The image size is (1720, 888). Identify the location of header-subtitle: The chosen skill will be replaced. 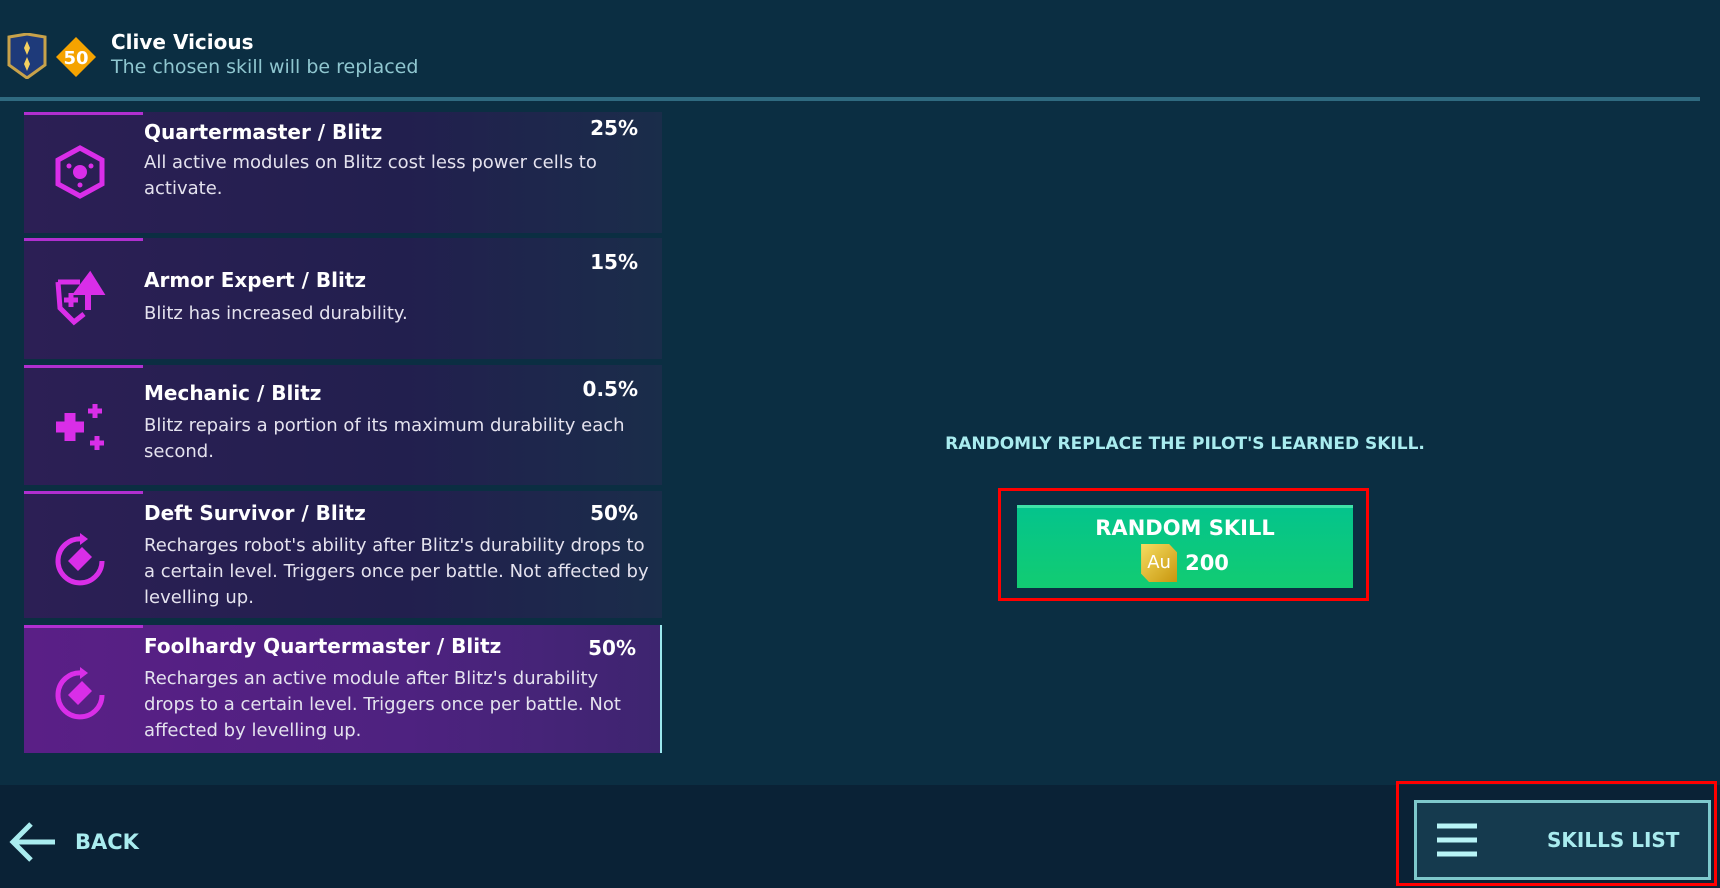
(265, 67).